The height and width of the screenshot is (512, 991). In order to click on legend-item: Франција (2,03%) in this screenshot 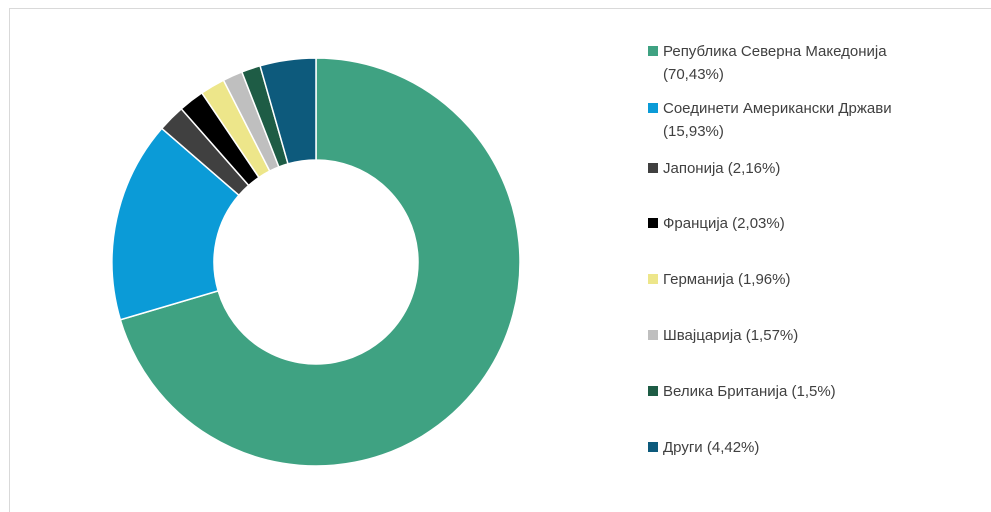, I will do `click(791, 223)`.